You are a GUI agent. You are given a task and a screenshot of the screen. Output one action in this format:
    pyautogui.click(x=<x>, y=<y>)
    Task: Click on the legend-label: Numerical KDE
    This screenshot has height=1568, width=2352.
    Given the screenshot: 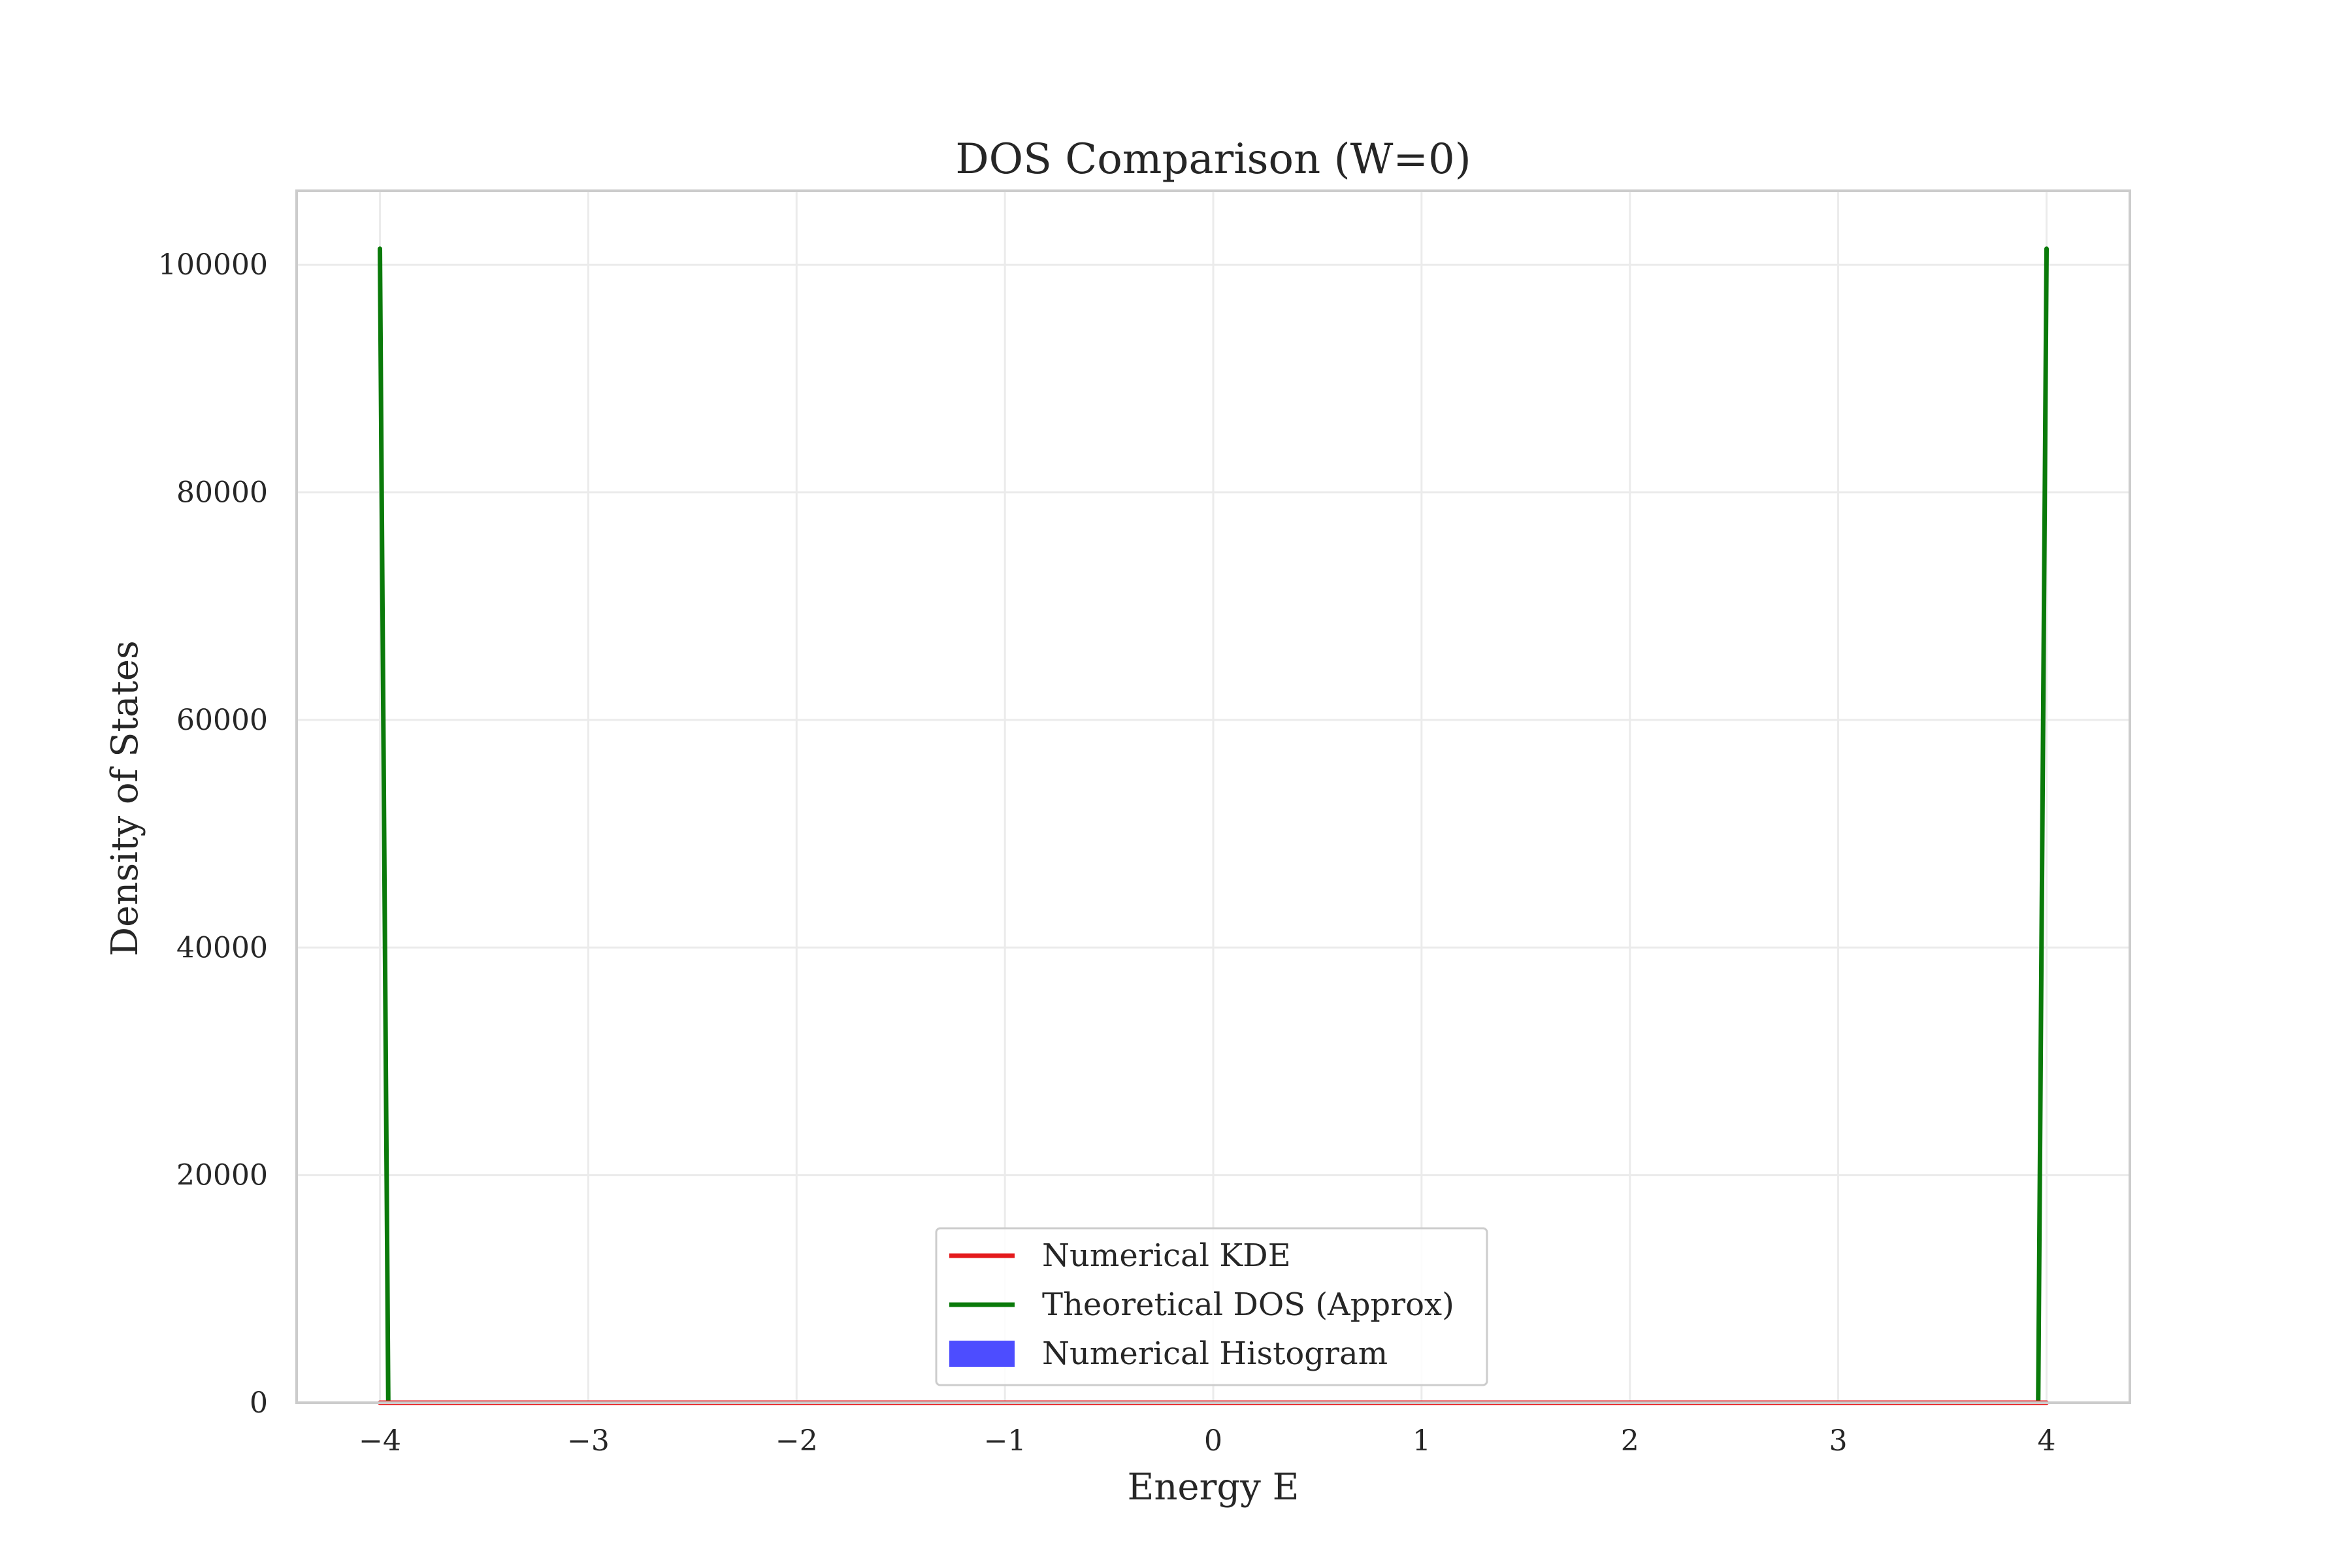 What is the action you would take?
    pyautogui.click(x=1166, y=1255)
    